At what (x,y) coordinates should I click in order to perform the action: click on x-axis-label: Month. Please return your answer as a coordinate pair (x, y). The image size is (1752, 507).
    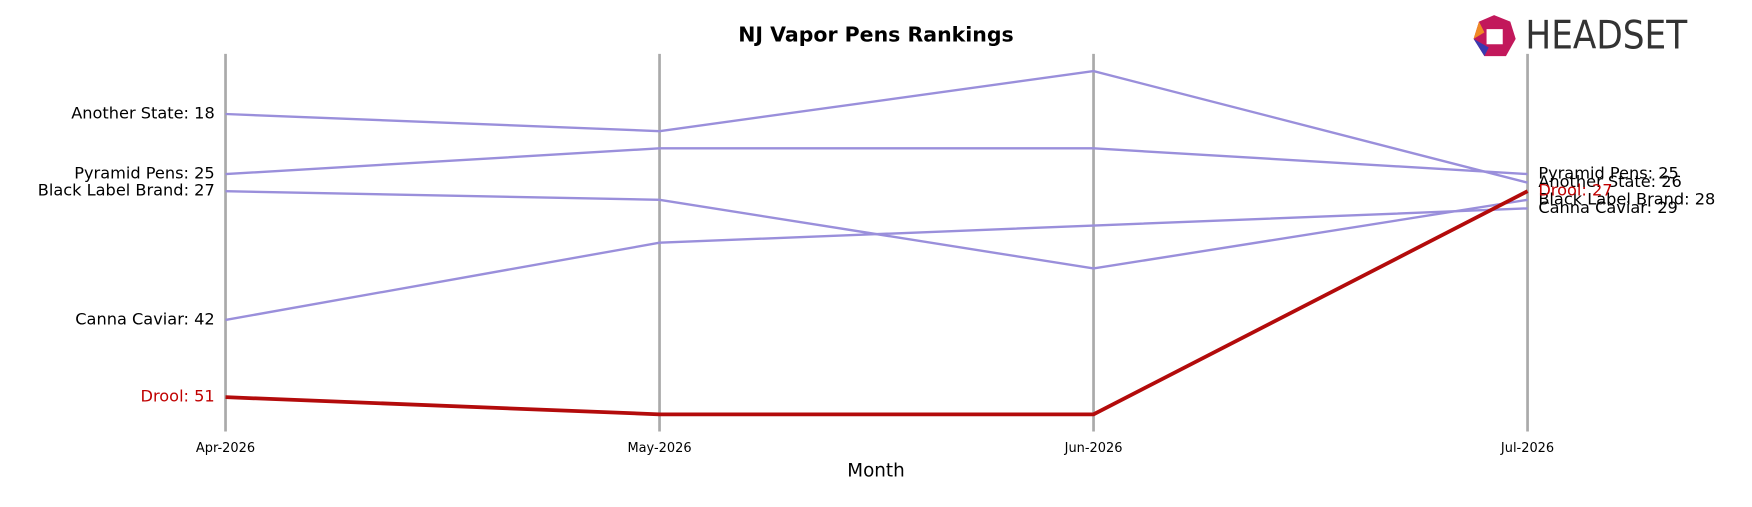
    Looking at the image, I should click on (875, 470).